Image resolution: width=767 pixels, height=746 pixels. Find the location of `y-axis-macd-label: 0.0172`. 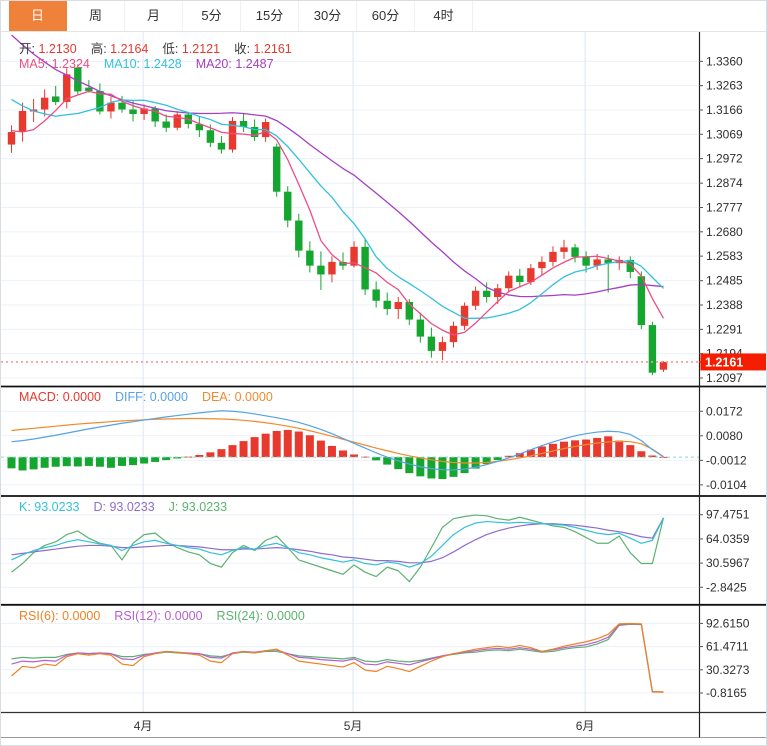

y-axis-macd-label: 0.0172 is located at coordinates (724, 411).